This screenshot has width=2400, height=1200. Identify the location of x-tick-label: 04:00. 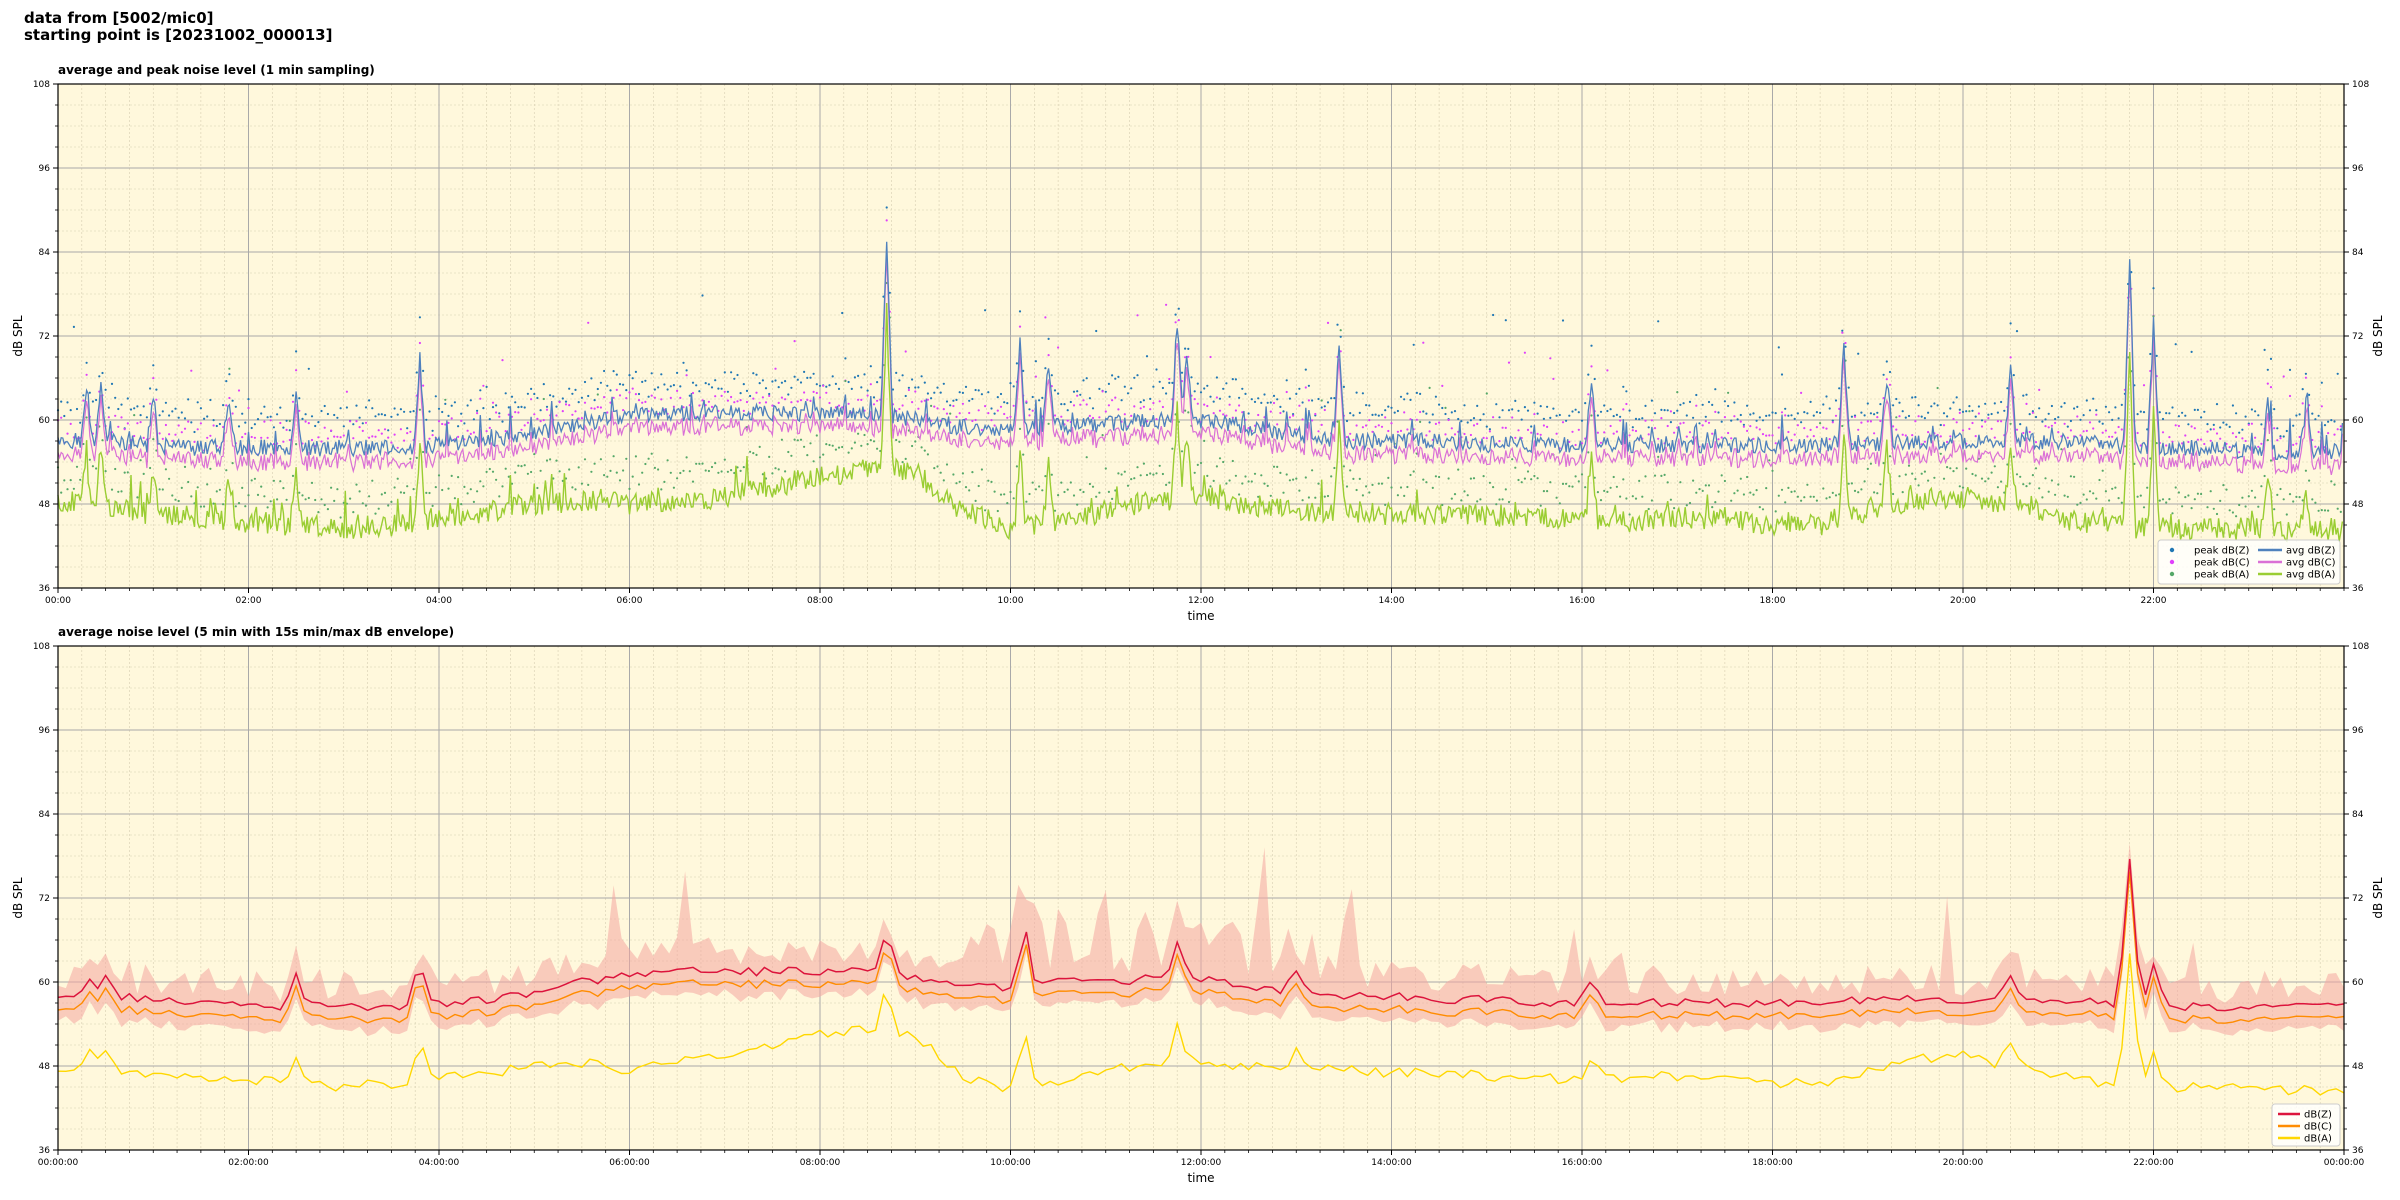
(439, 601).